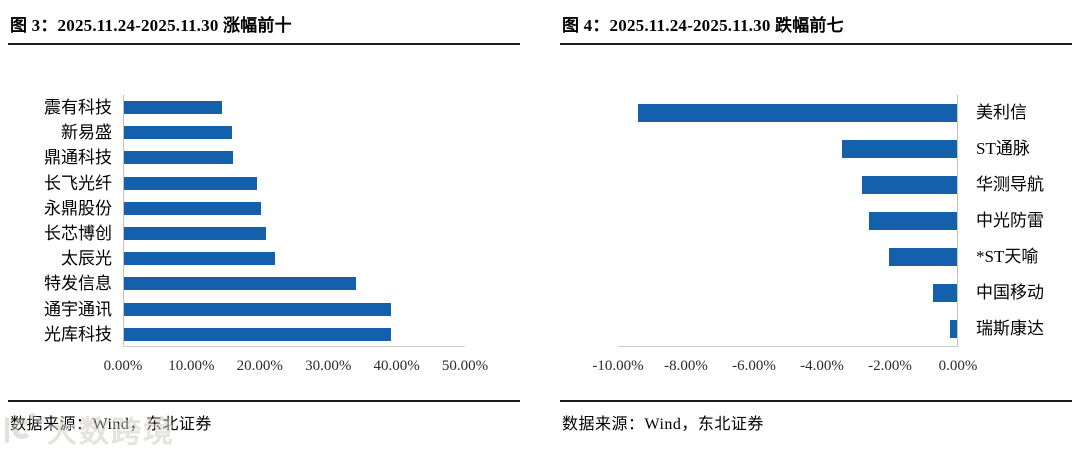 The image size is (1080, 454). What do you see at coordinates (754, 366) in the screenshot?
I see `x-tick-label: -6.00%` at bounding box center [754, 366].